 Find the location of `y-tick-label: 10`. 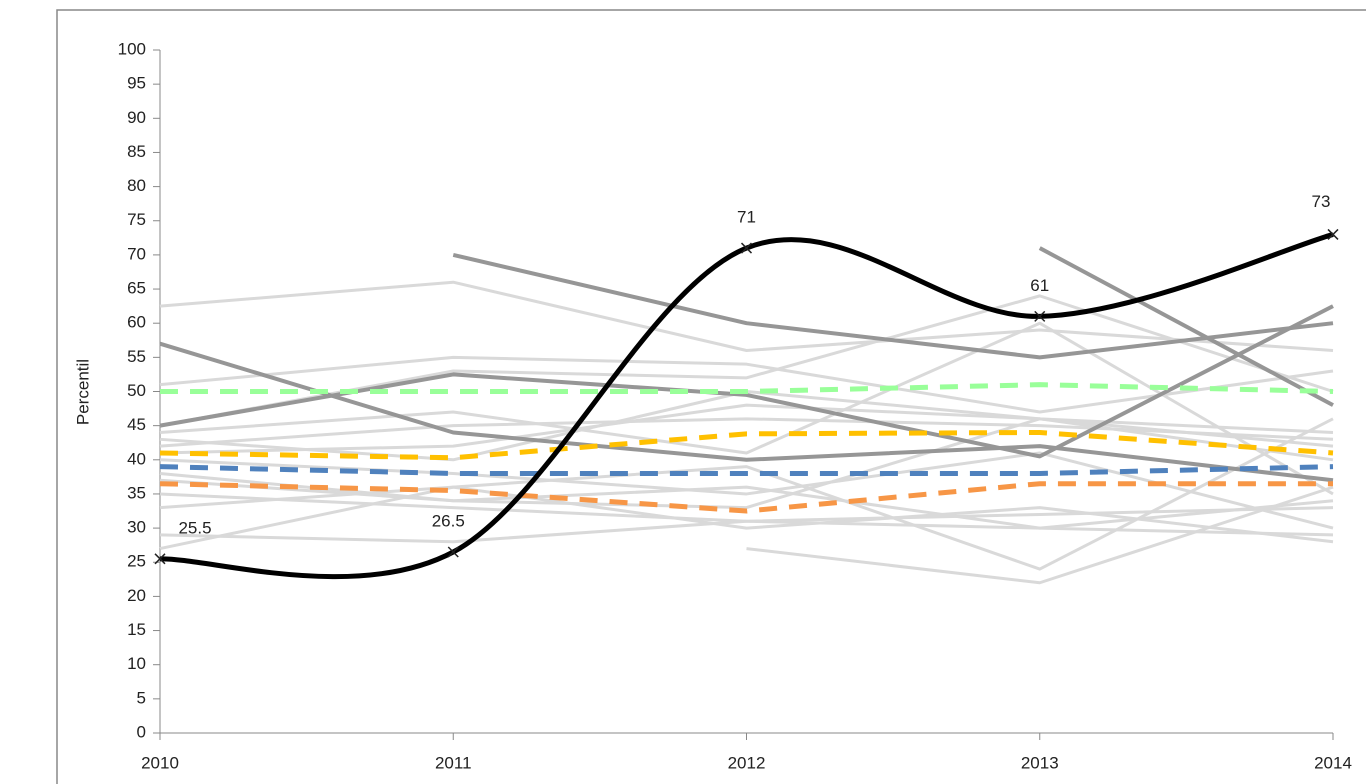

y-tick-label: 10 is located at coordinates (136, 663).